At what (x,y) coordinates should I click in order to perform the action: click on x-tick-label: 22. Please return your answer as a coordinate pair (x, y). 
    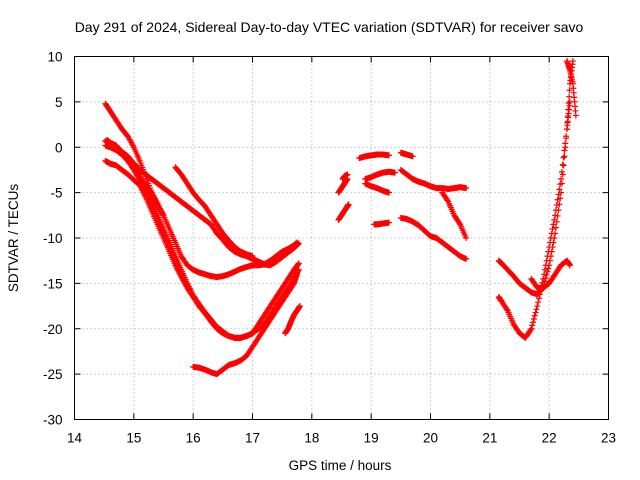
    Looking at the image, I should click on (549, 438).